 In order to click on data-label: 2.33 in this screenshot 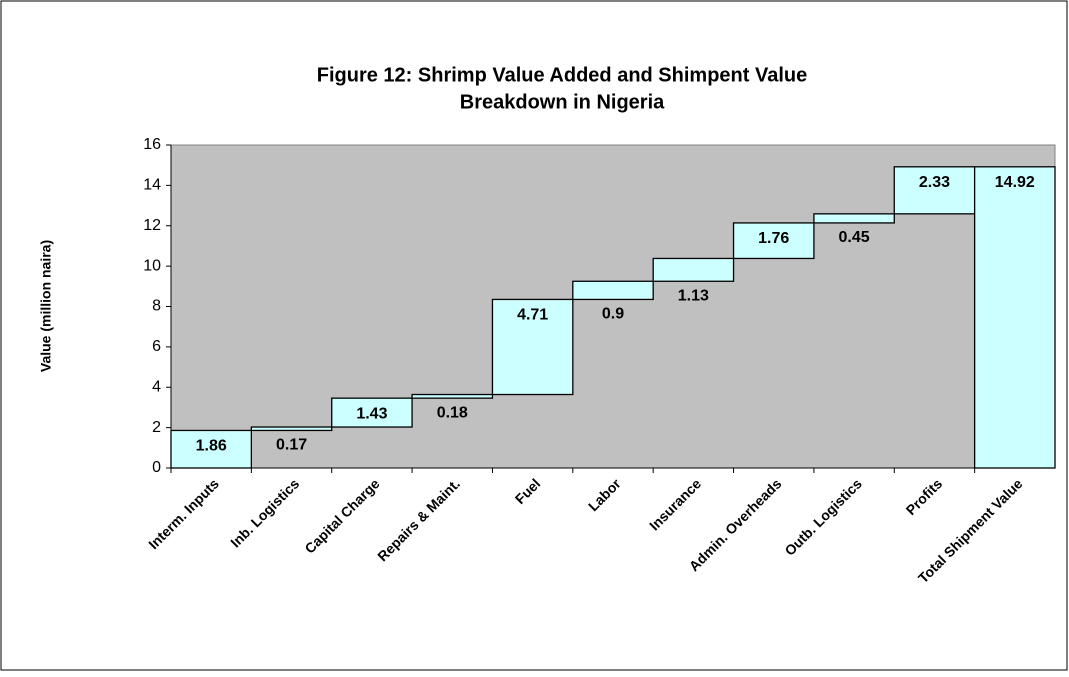, I will do `click(934, 182)`.